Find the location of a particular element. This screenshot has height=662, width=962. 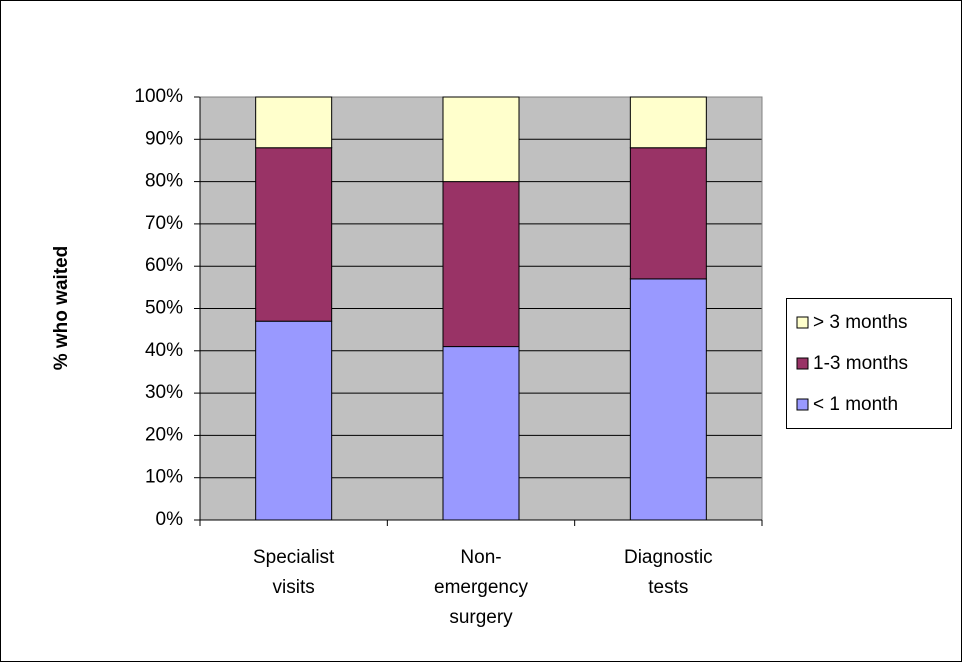

y-tick-label: 0% is located at coordinates (170, 519).